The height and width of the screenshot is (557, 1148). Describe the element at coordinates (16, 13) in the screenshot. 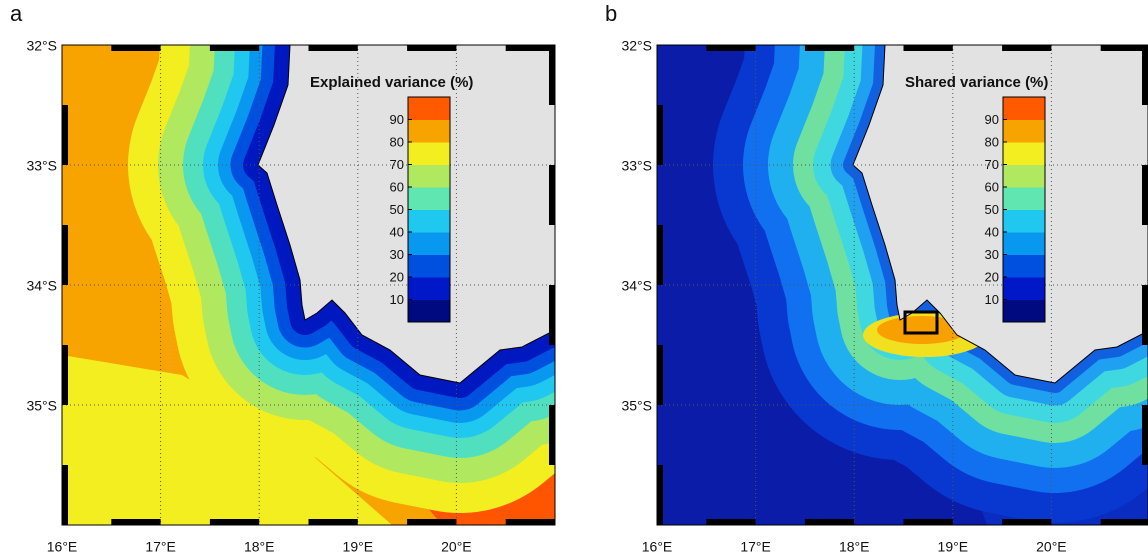

I see `panel-letter: a` at that location.